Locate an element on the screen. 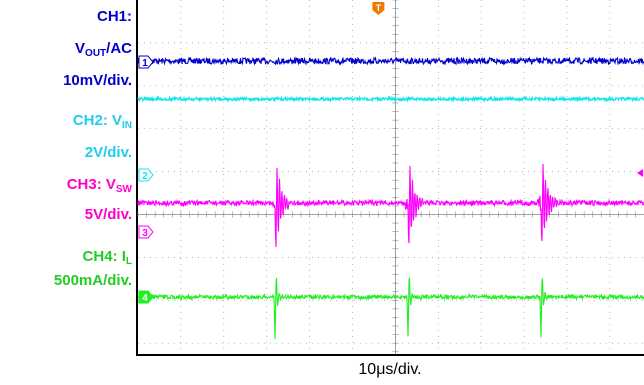 This screenshot has height=385, width=644. ch1-label-name: VOUT/AC is located at coordinates (103, 49).